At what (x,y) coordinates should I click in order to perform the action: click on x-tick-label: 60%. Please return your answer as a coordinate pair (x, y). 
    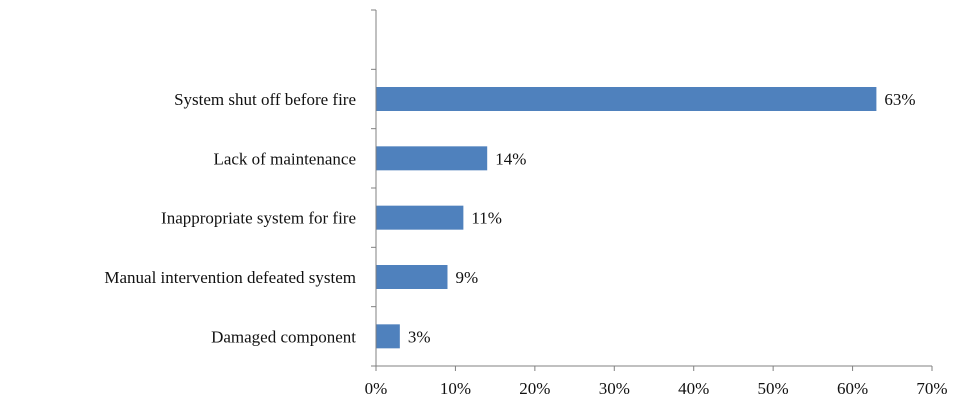
    Looking at the image, I should click on (852, 388).